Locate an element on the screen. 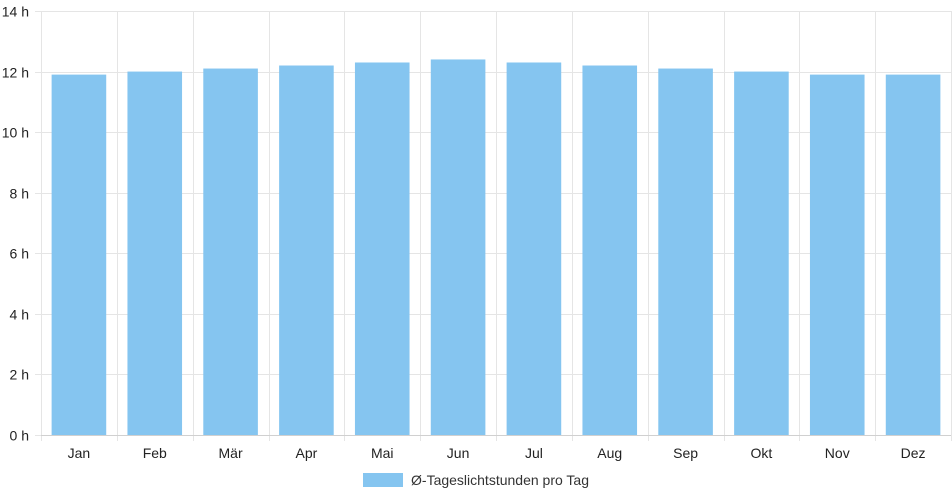 The image size is (952, 500). x-tick-label: Nov is located at coordinates (837, 453).